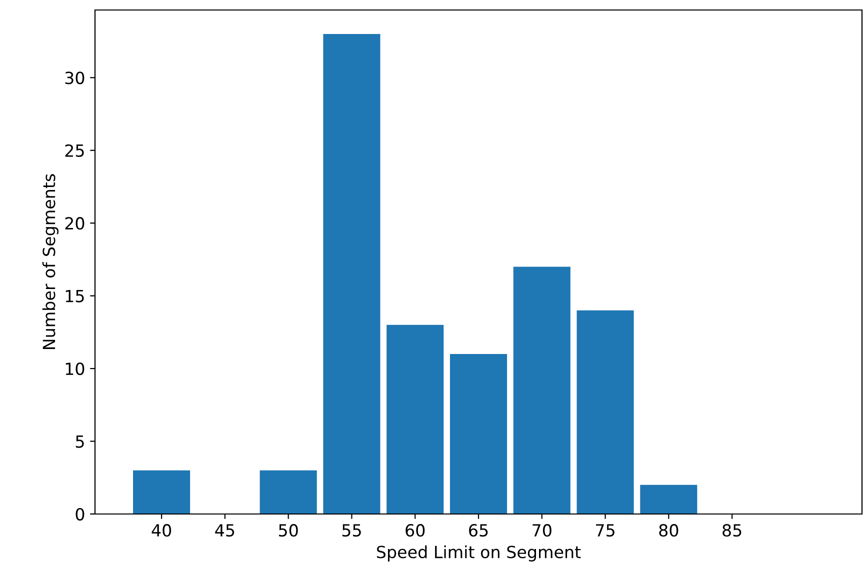 The image size is (864, 588). I want to click on x-tick-label: 40, so click(162, 530).